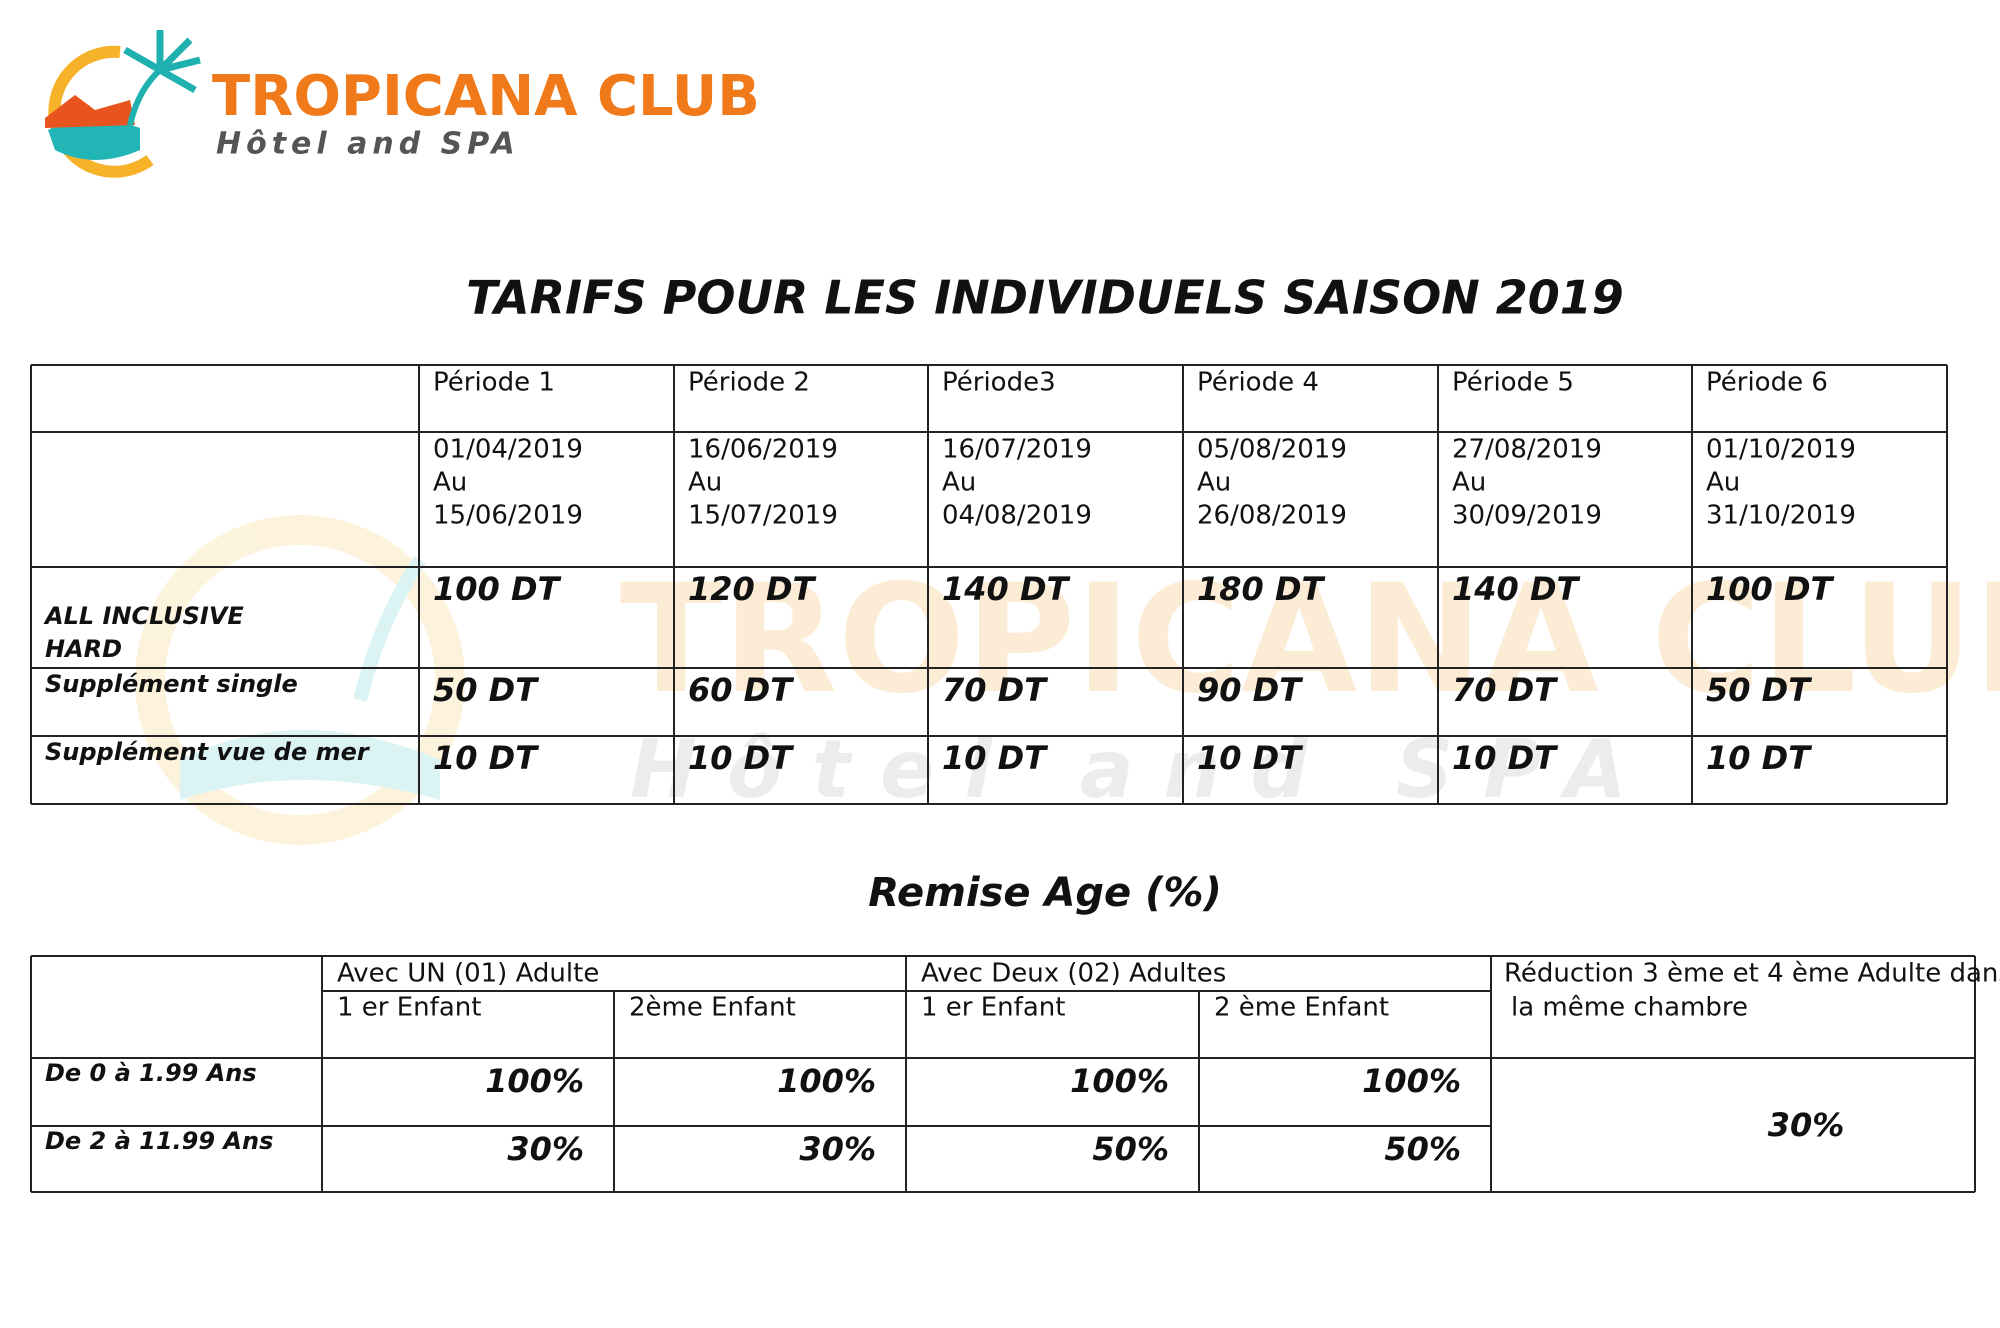 This screenshot has height=1328, width=2000. Describe the element at coordinates (1310, 640) in the screenshot. I see `watermark-name: TROPICANA CLUB` at that location.